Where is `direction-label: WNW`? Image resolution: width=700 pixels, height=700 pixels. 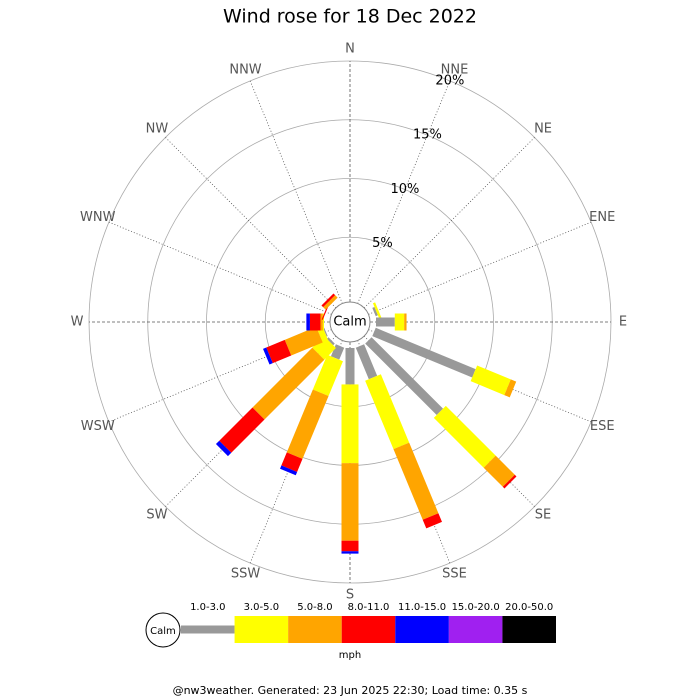 direction-label: WNW is located at coordinates (98, 217).